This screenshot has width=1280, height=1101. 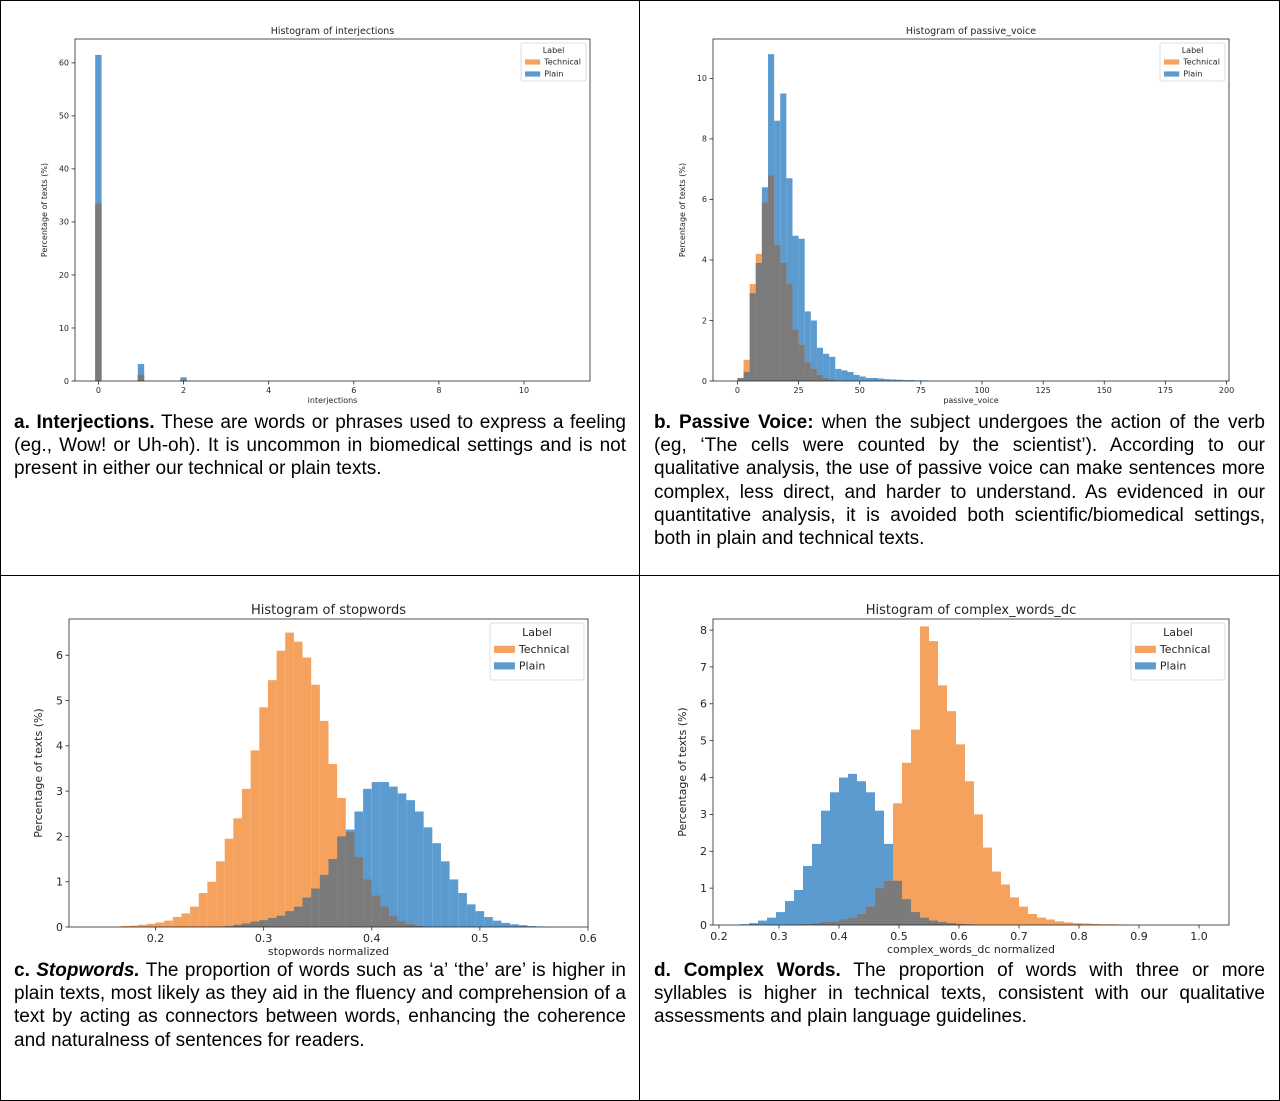 What do you see at coordinates (98, 390) in the screenshot?
I see `x-tick-label: 0` at bounding box center [98, 390].